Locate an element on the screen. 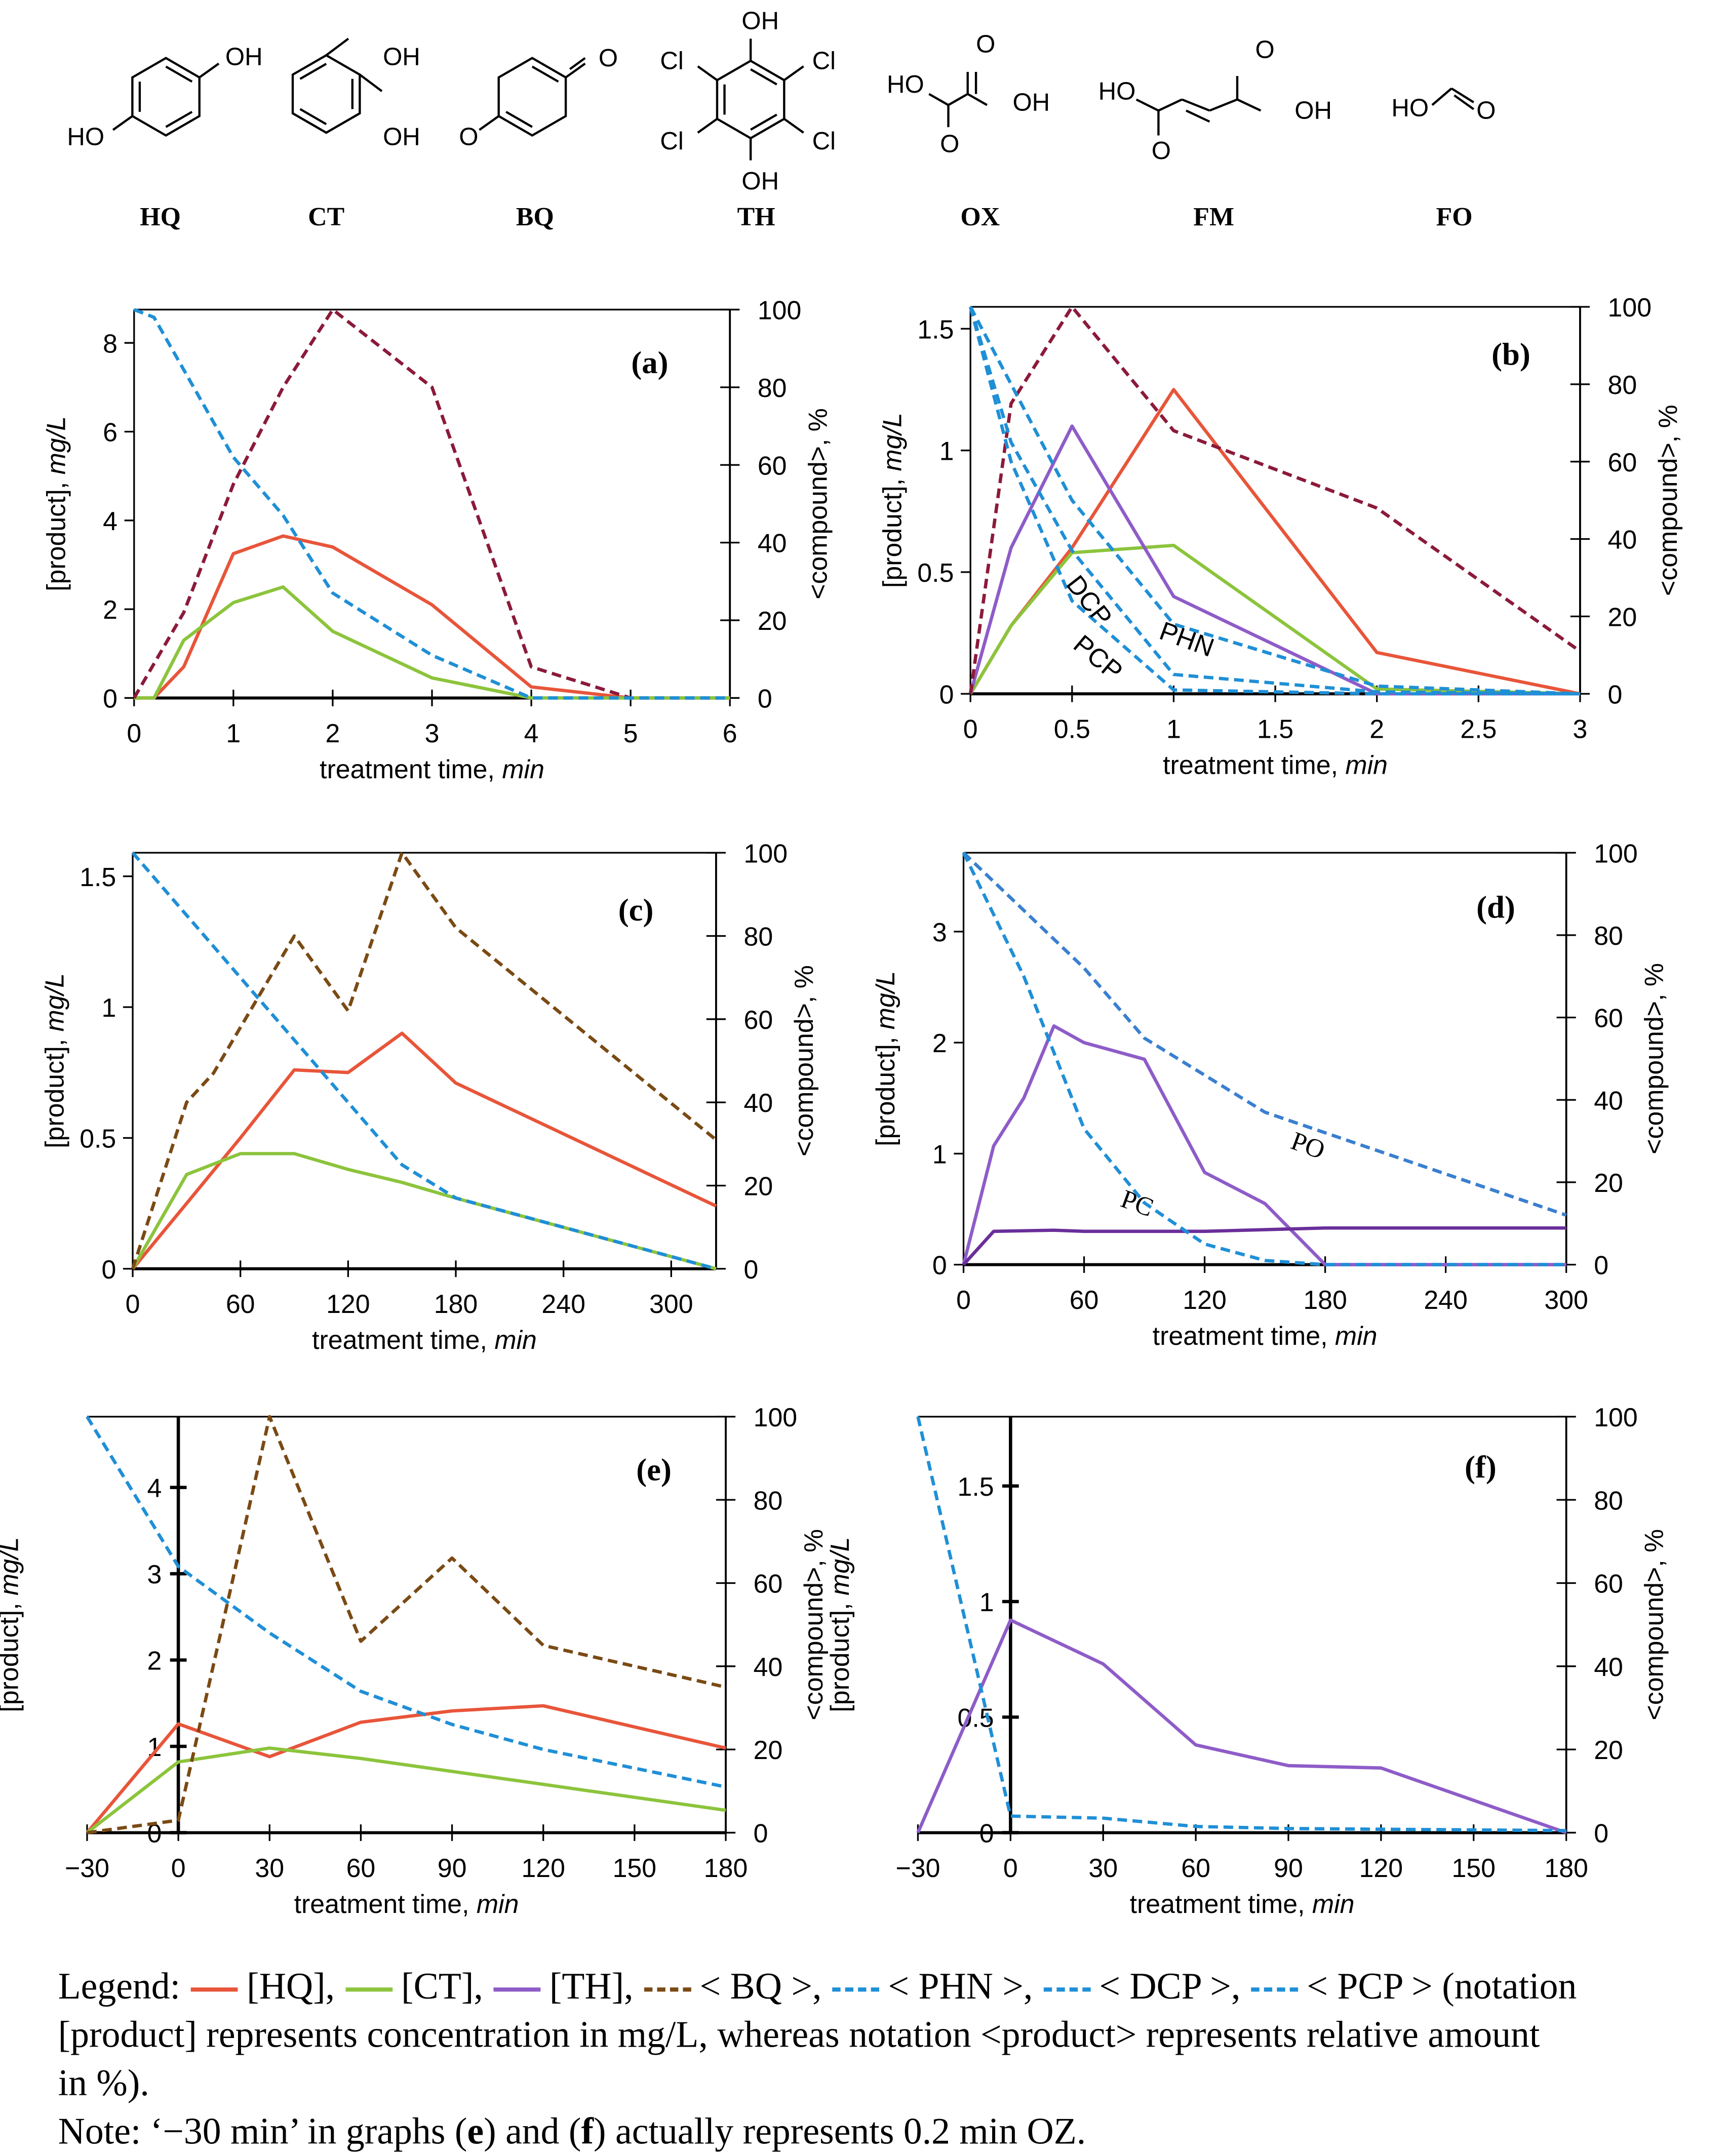 This screenshot has width=1728, height=2156. y-axis-label: [product], mg/L is located at coordinates (892, 501).